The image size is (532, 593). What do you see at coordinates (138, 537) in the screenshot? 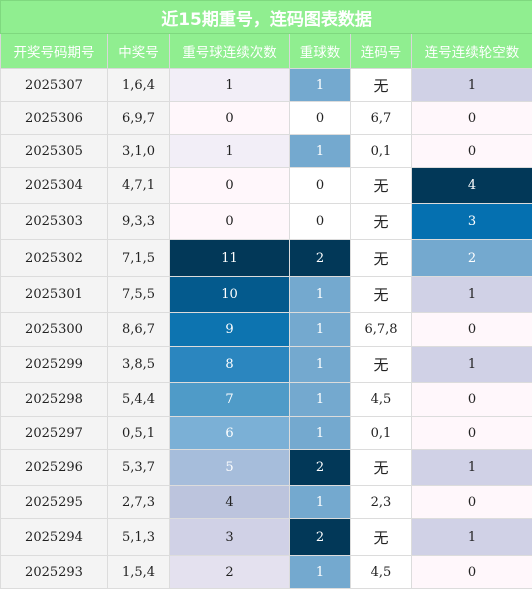
I see `cell-draw: 5,1,3` at bounding box center [138, 537].